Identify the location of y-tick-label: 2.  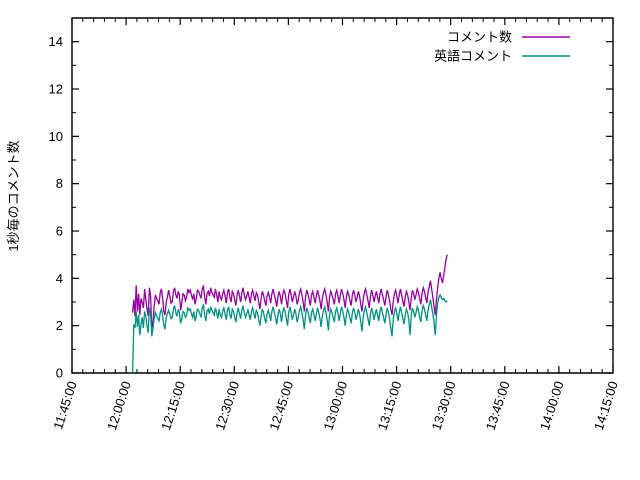
(59, 325).